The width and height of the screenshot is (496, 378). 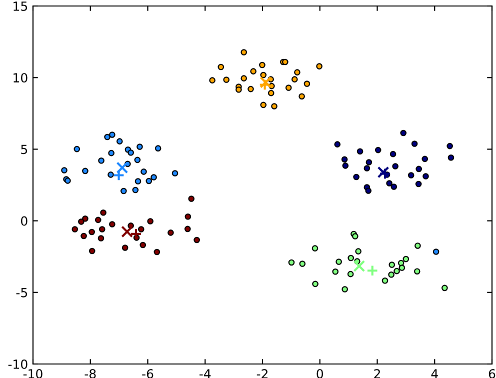 I want to click on y-tick-label: -5, so click(x=22, y=293).